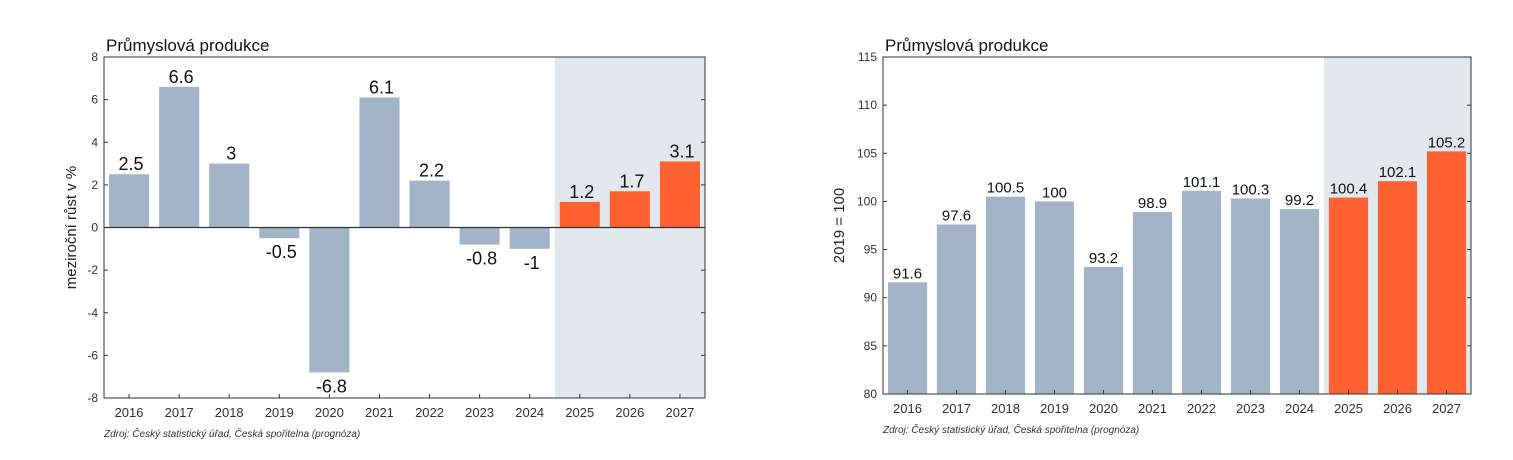 This screenshot has width=1513, height=460. What do you see at coordinates (381, 87) in the screenshot?
I see `bar-value-label: 6.1` at bounding box center [381, 87].